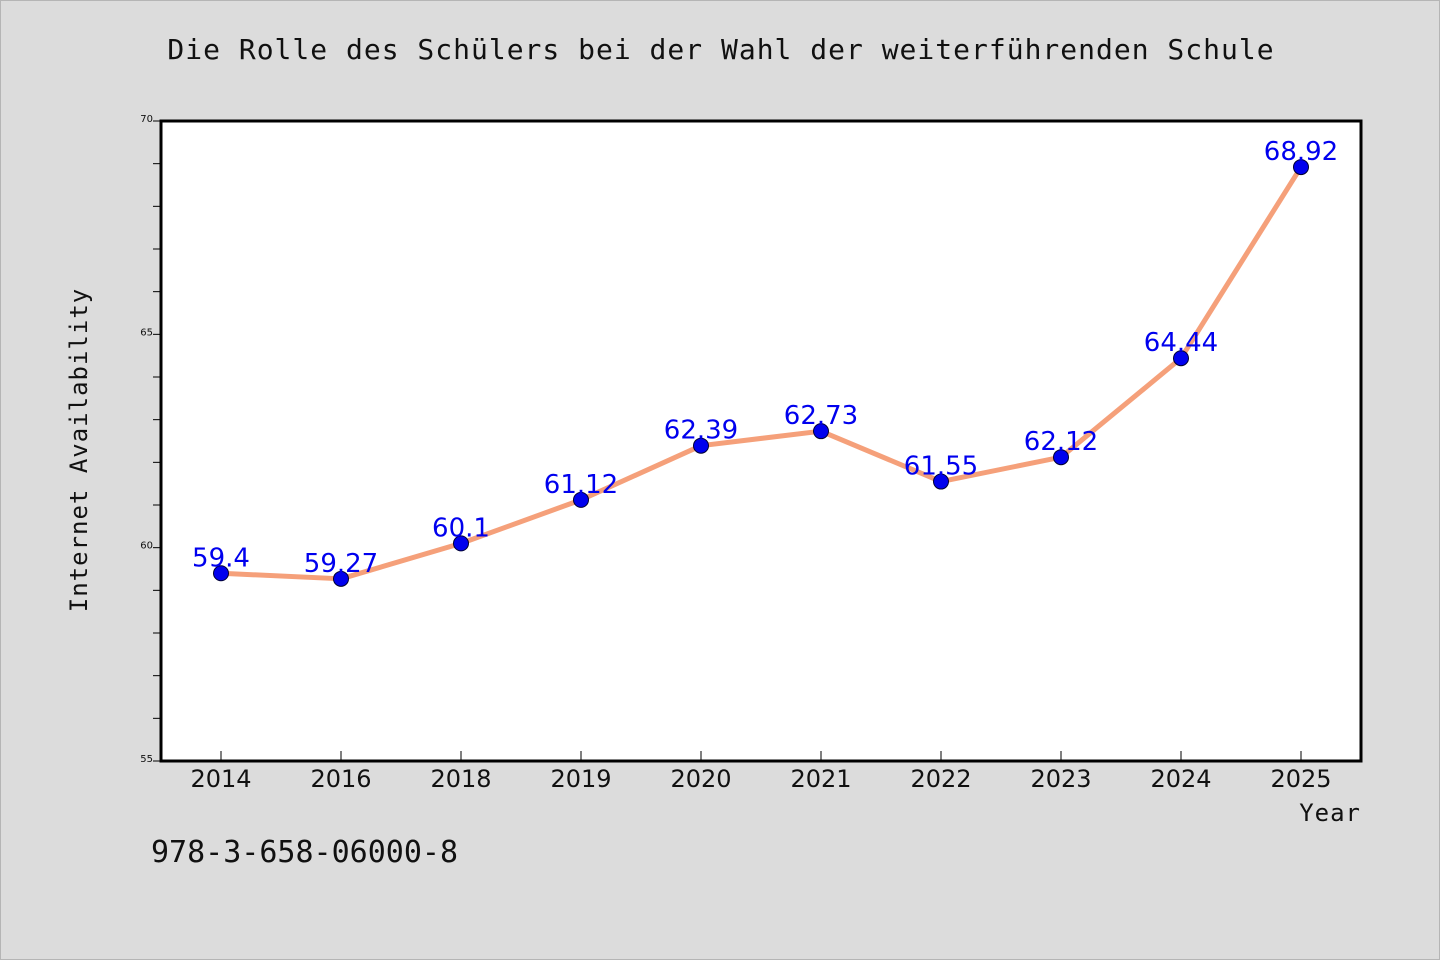  What do you see at coordinates (461, 528) in the screenshot?
I see `data-label: 60.1` at bounding box center [461, 528].